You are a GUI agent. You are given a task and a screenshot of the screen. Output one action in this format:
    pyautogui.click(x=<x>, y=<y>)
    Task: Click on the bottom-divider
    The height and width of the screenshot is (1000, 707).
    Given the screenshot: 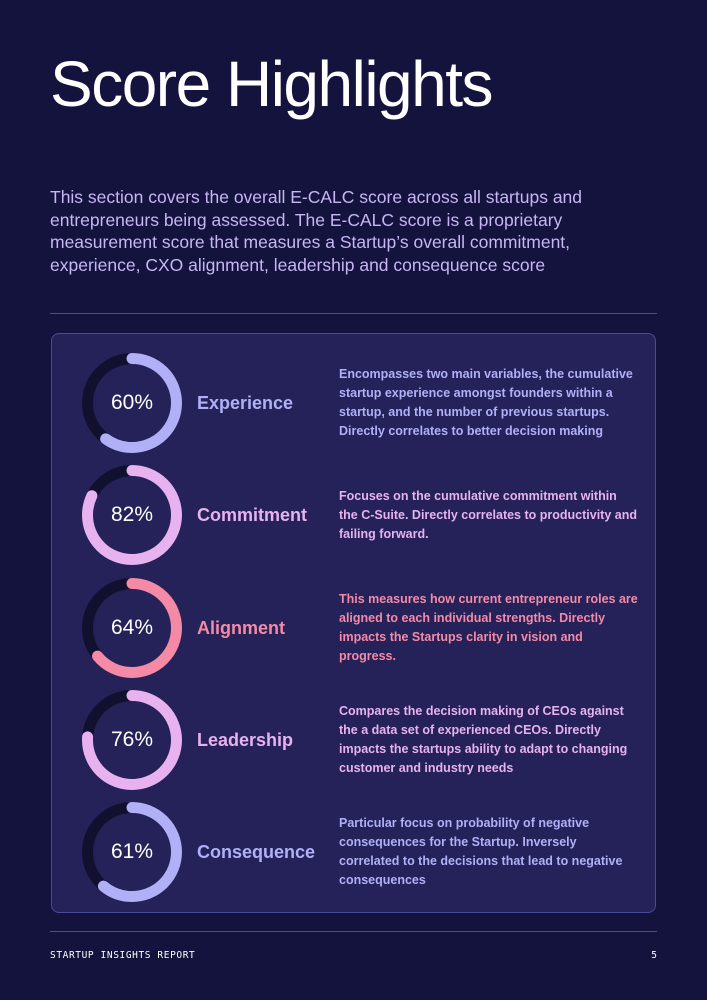 What is the action you would take?
    pyautogui.click(x=353, y=931)
    